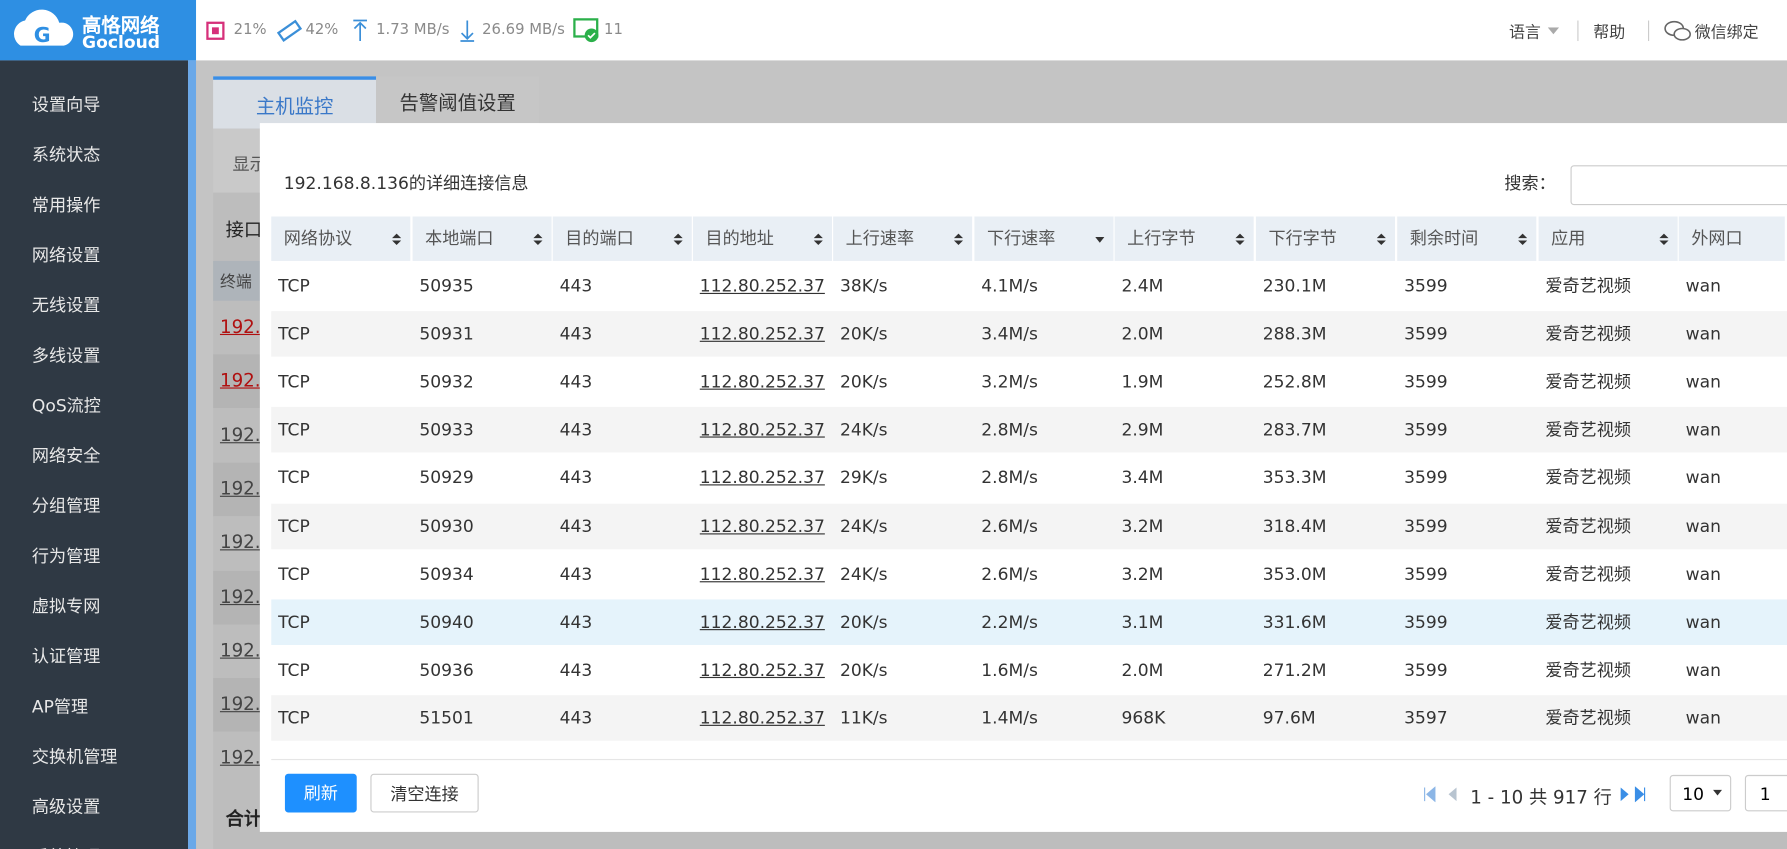 This screenshot has width=1787, height=849. Describe the element at coordinates (1441, 794) in the screenshot. I see `first-prev` at that location.